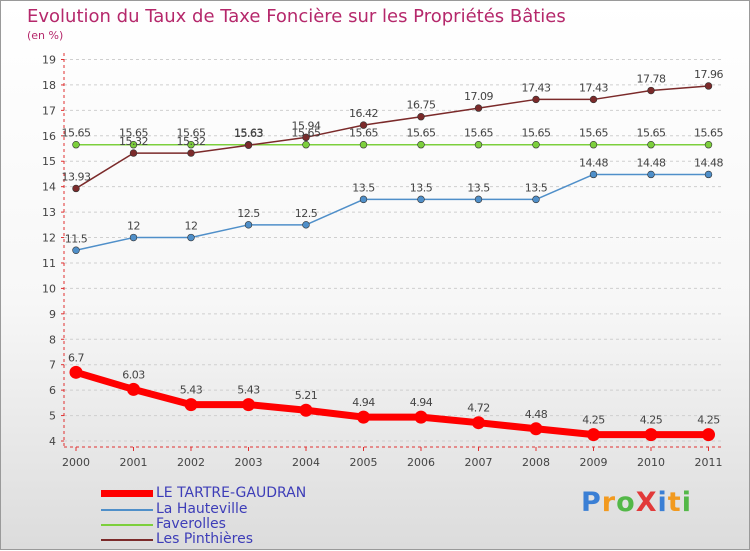 The height and width of the screenshot is (551, 750). What do you see at coordinates (594, 462) in the screenshot?
I see `x-tick-label: 2009` at bounding box center [594, 462].